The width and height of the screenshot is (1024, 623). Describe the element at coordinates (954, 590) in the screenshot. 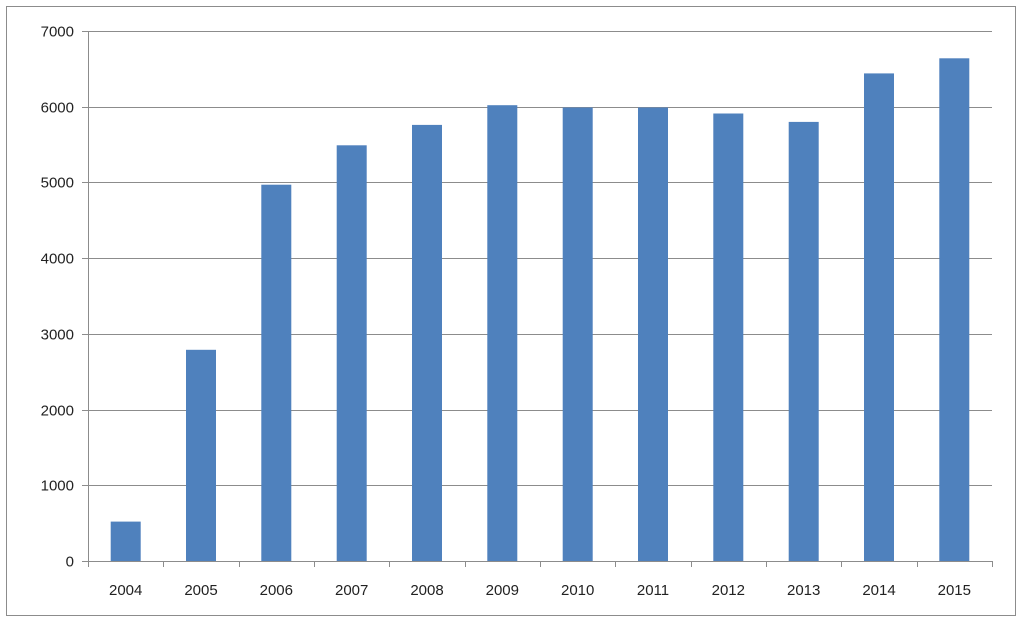

I see `x-tick-label: 2015` at that location.